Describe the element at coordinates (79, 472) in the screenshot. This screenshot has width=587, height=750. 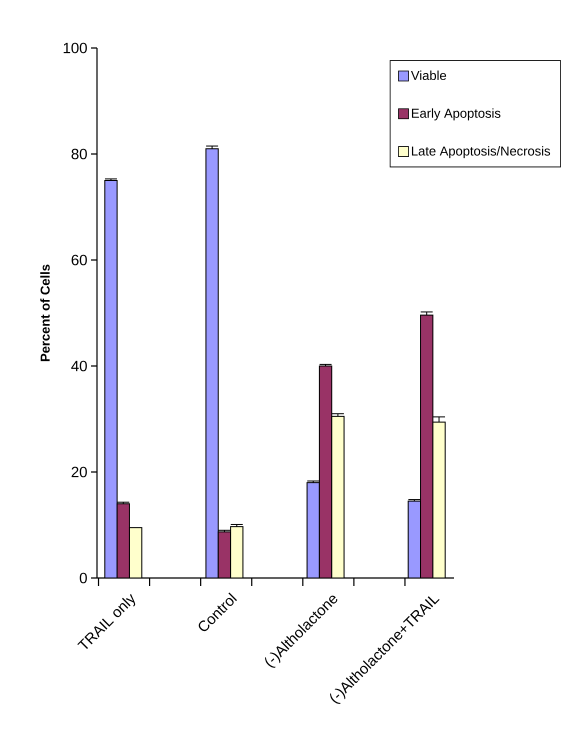
I see `y-tick-label: 20` at that location.